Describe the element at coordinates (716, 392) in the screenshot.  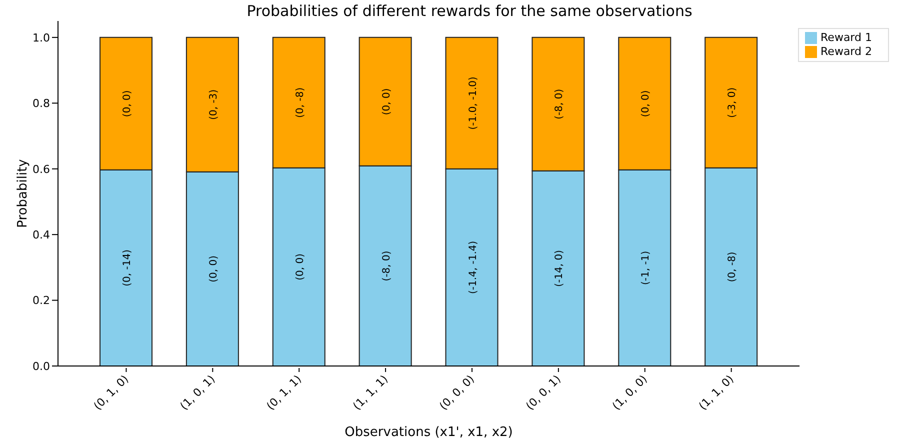
I see `x-tick-label: (1, 1, 0)` at that location.